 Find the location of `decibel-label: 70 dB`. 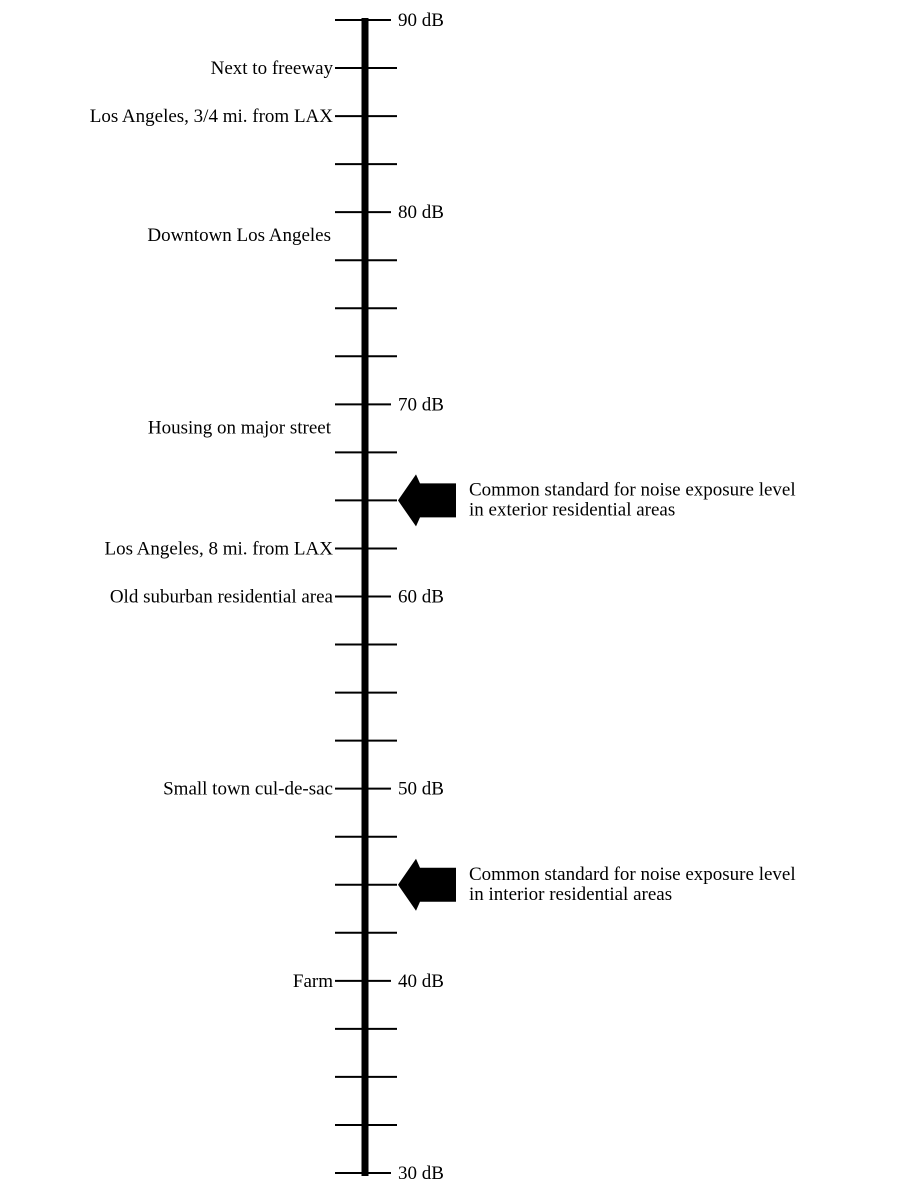

decibel-label: 70 dB is located at coordinates (421, 404).